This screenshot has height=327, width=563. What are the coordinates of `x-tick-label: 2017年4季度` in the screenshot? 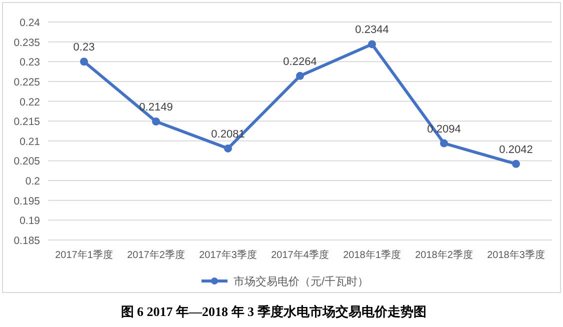 It's located at (300, 255).